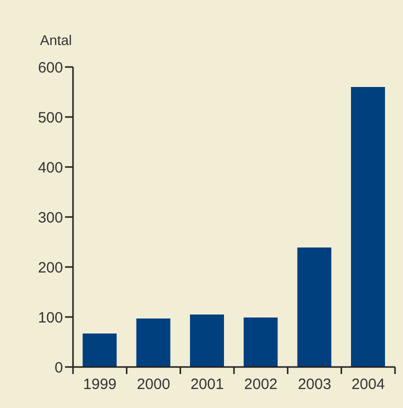 The width and height of the screenshot is (403, 408). Describe the element at coordinates (50, 217) in the screenshot. I see `y-tick-label: 300` at that location.